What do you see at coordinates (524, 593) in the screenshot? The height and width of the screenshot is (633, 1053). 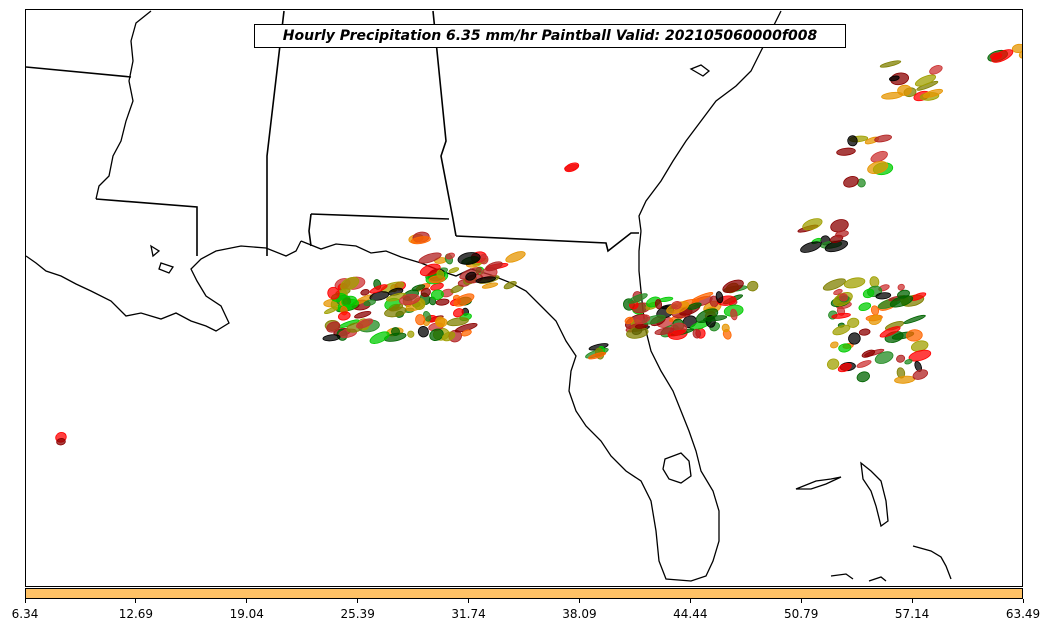 I see `colorbar` at bounding box center [524, 593].